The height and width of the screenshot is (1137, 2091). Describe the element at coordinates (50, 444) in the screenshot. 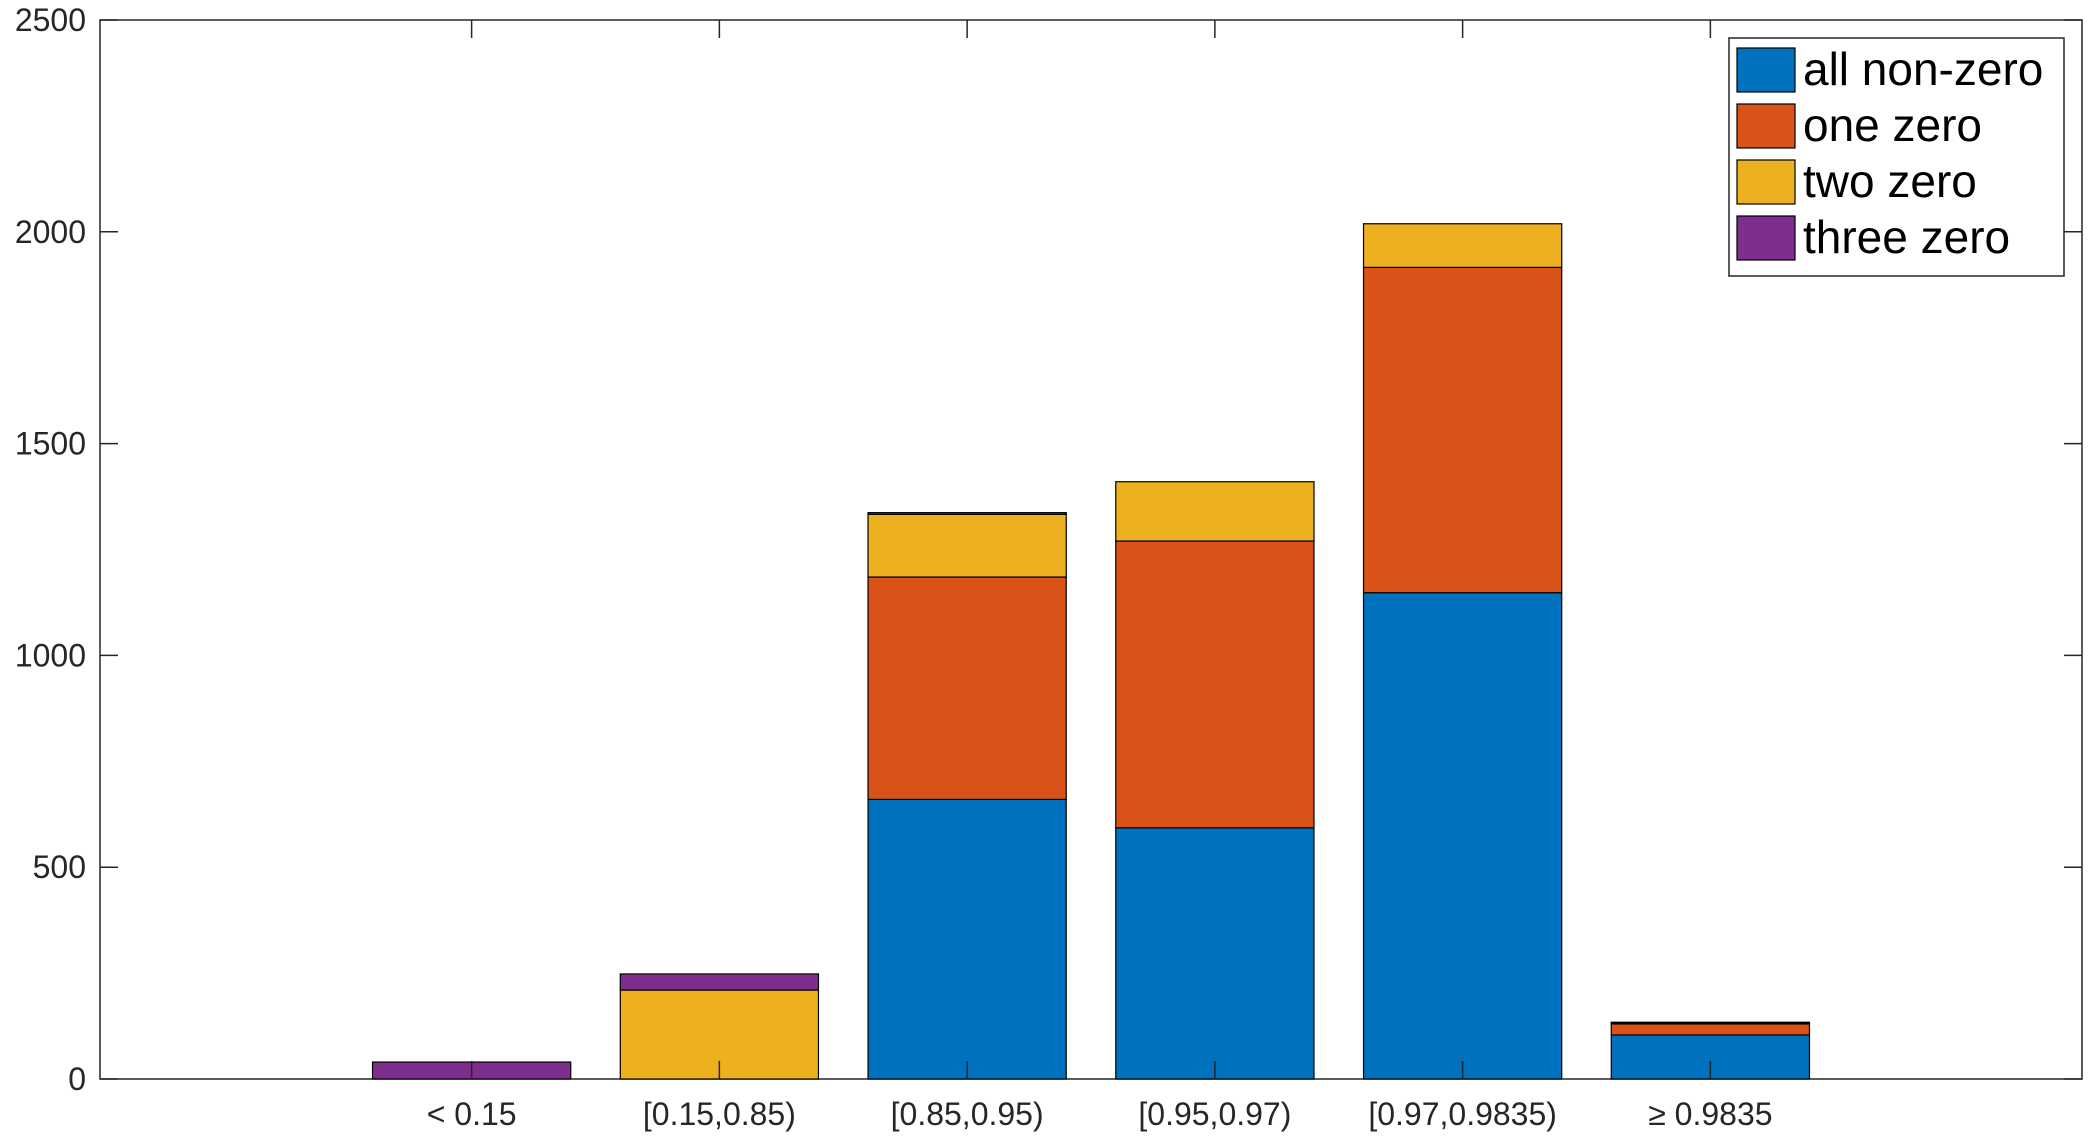

I see `y-tick-label: 1500` at that location.